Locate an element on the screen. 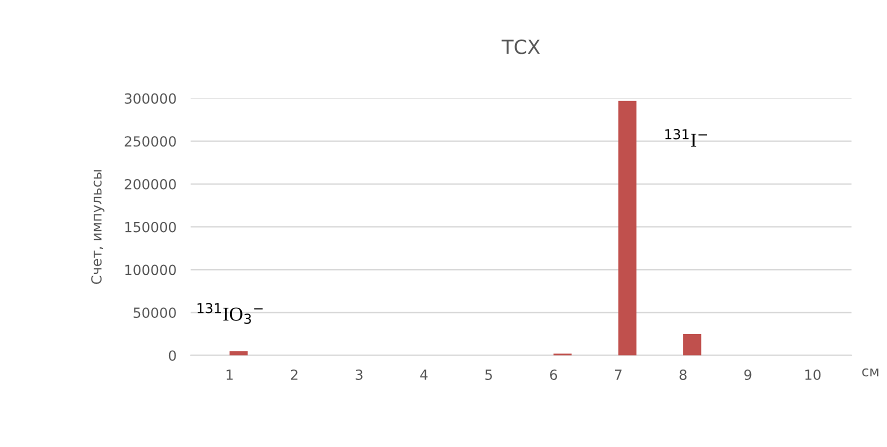 The image size is (887, 447). annotation: $^{131}$I$^{−}$ is located at coordinates (686, 138).